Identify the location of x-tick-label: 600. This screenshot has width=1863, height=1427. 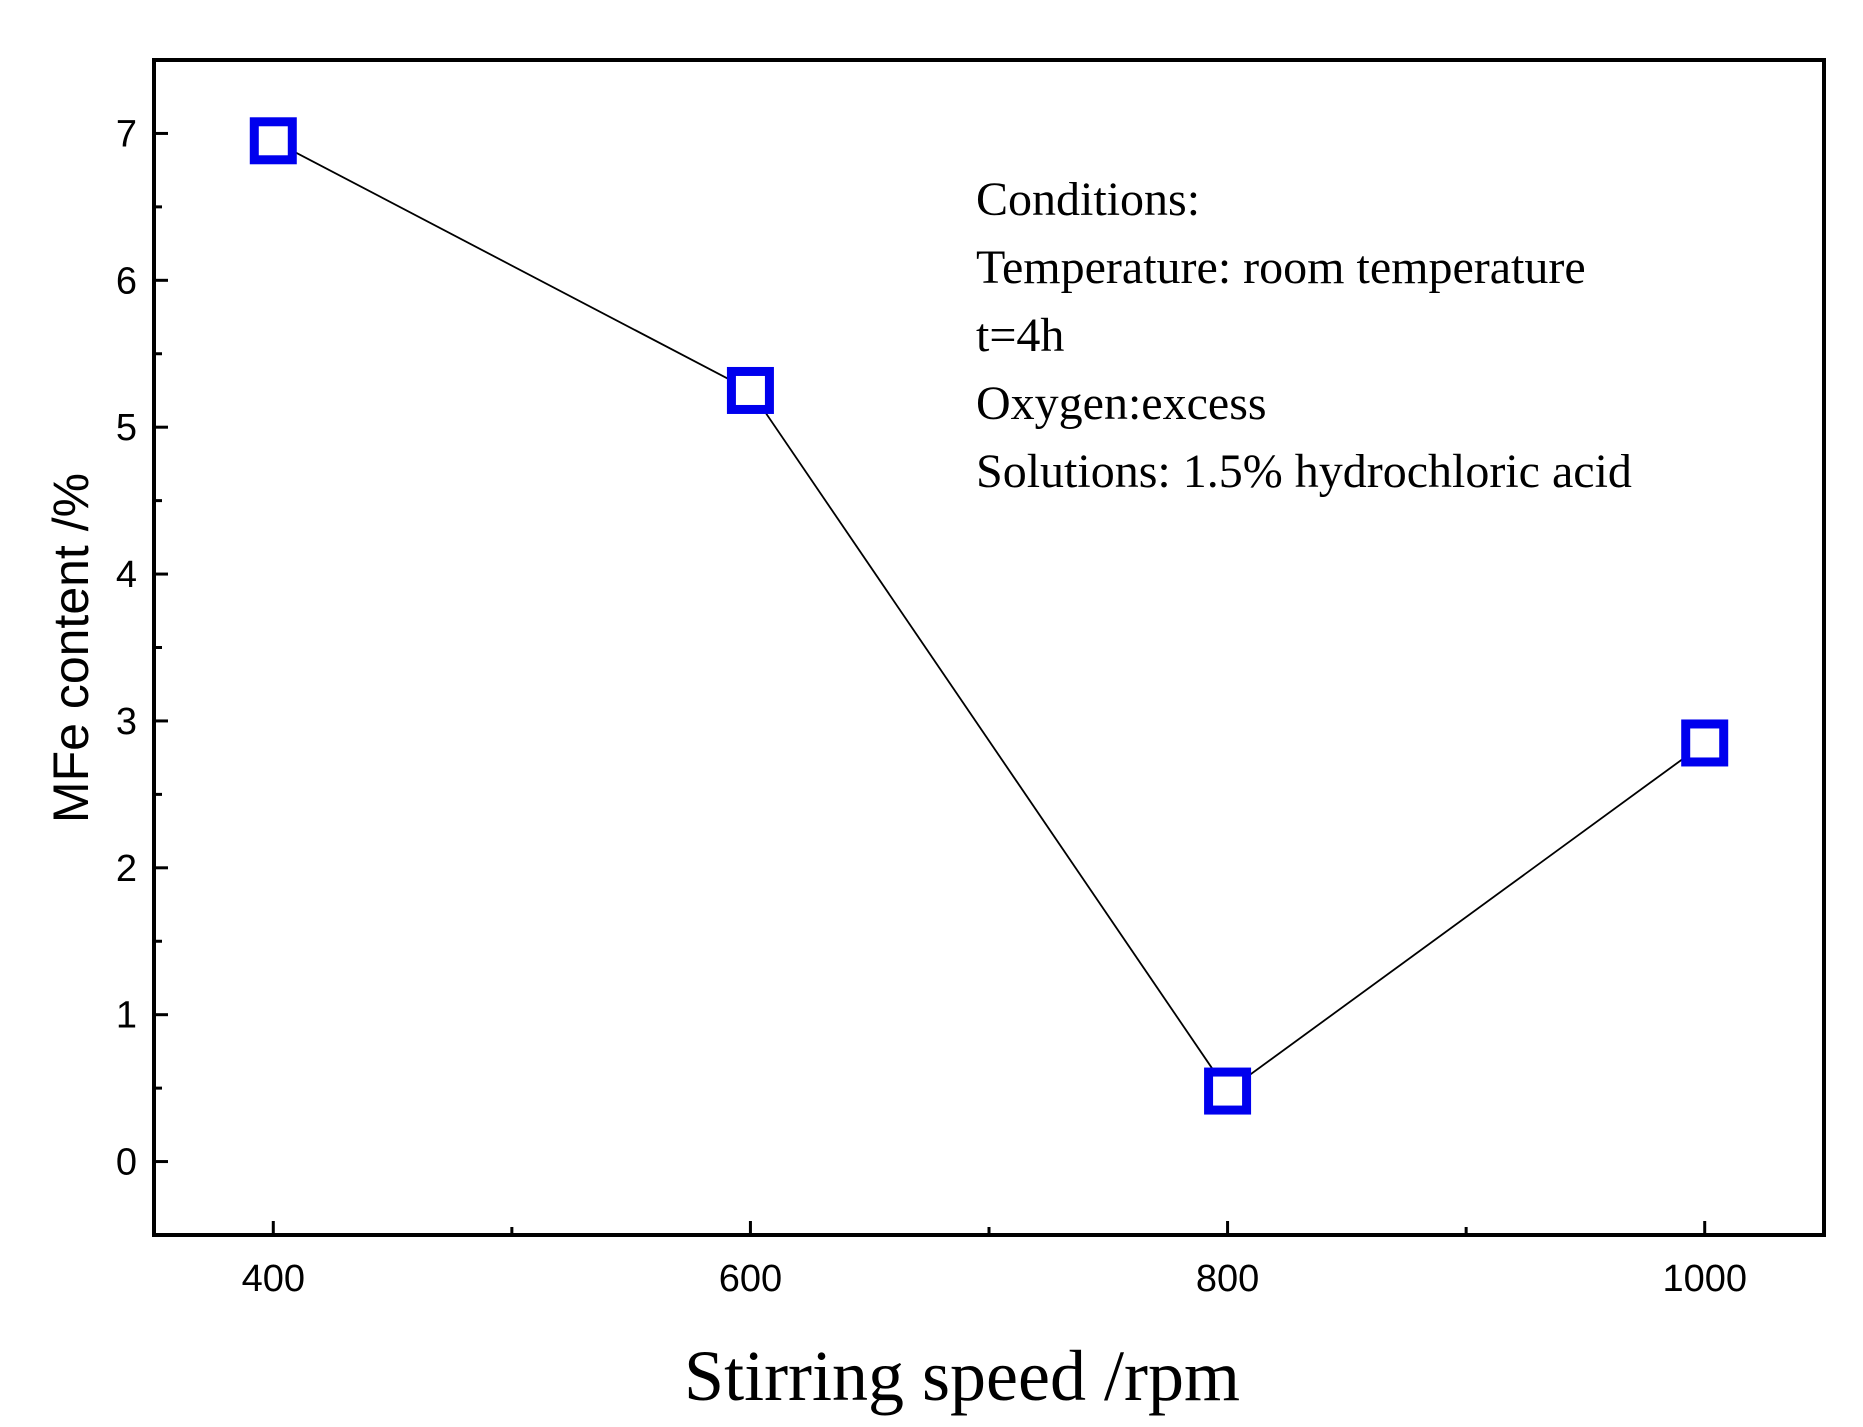
(750, 1279).